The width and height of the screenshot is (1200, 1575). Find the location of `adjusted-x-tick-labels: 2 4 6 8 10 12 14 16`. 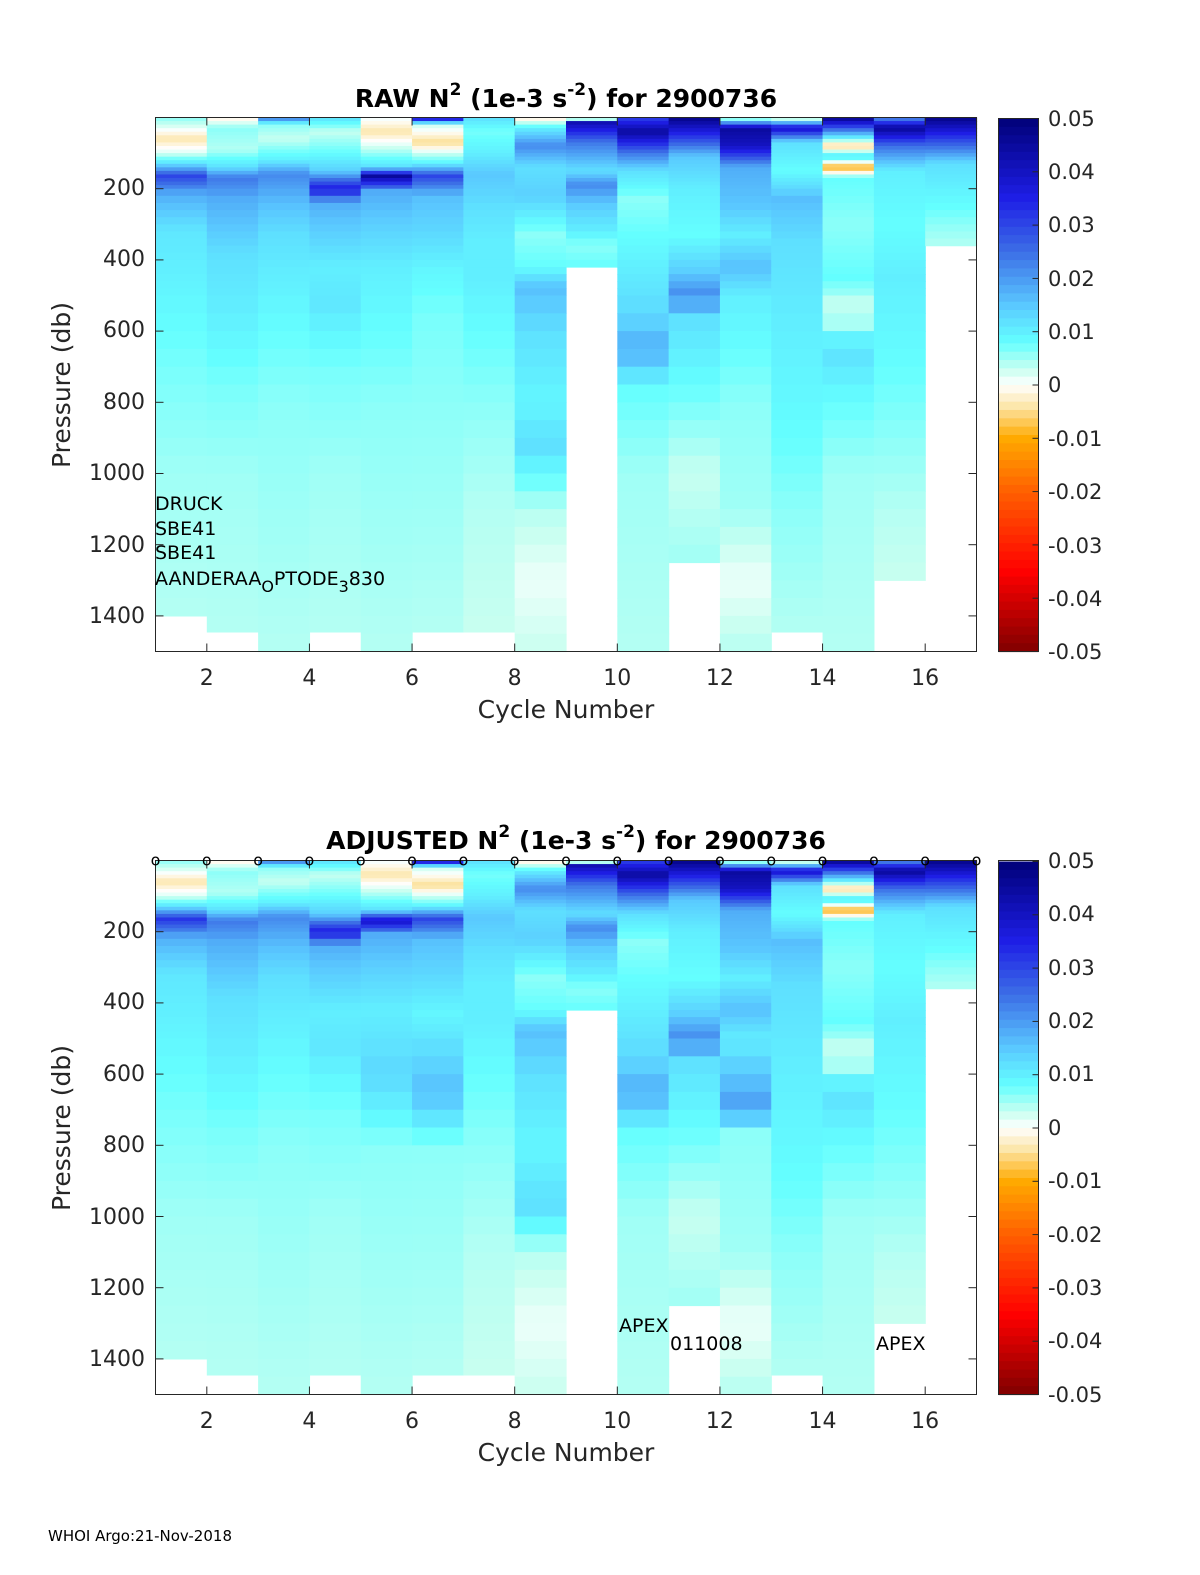

adjusted-x-tick-labels: 2 4 6 8 10 12 14 16 is located at coordinates (569, 1421).